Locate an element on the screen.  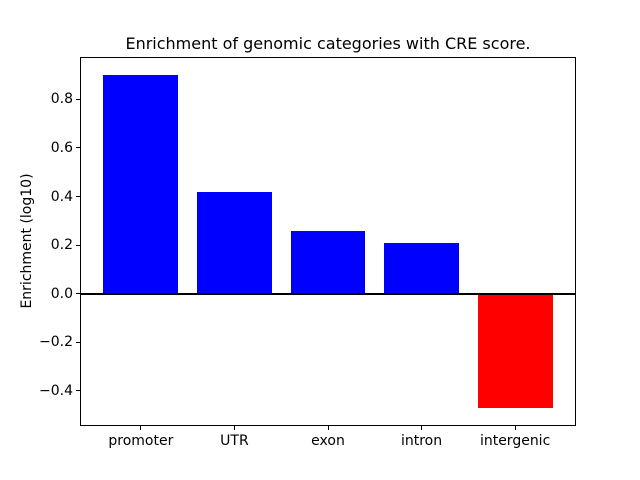
x-tick-label-UTR: UTR is located at coordinates (234, 441).